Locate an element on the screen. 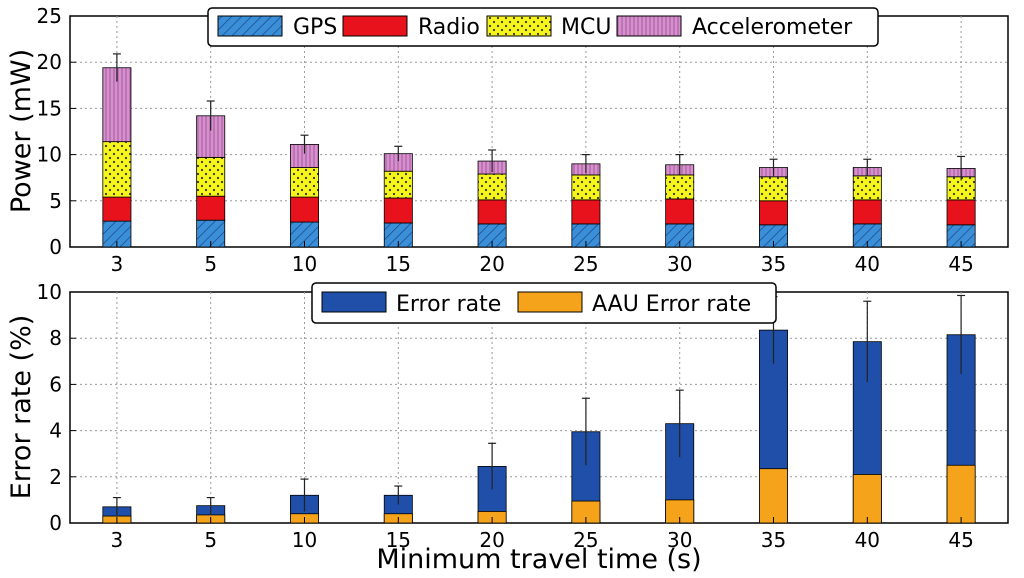 This screenshot has width=1024, height=578. power-xtick-label: 25 is located at coordinates (585, 264).